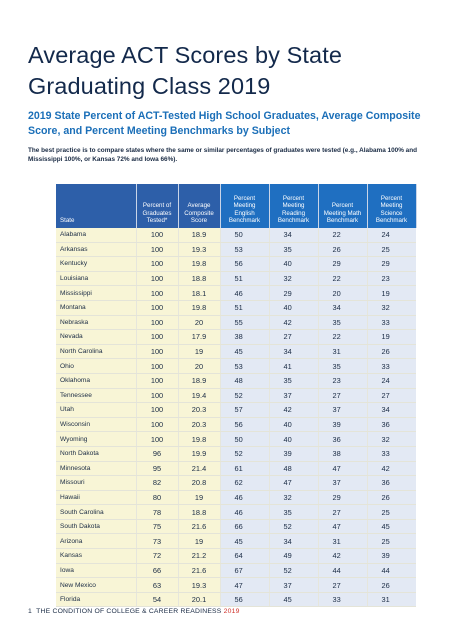  I want to click on state-cell: New Mexico, so click(96, 585).